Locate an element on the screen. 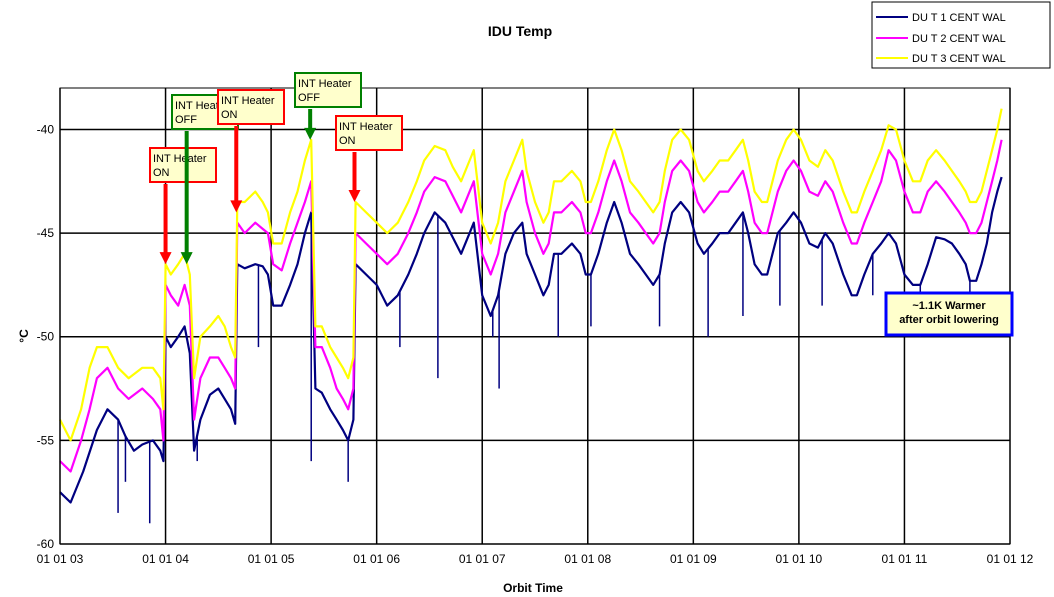 The height and width of the screenshot is (597, 1054). warmer-callout: ~1.1K Warmer after orbit lowering is located at coordinates (949, 314).